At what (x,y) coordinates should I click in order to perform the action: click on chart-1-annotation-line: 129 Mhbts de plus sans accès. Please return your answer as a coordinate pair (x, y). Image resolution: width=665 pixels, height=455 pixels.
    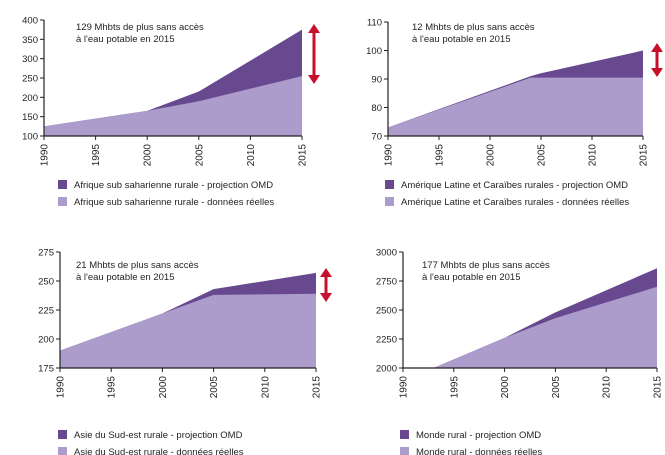
    Looking at the image, I should click on (140, 27).